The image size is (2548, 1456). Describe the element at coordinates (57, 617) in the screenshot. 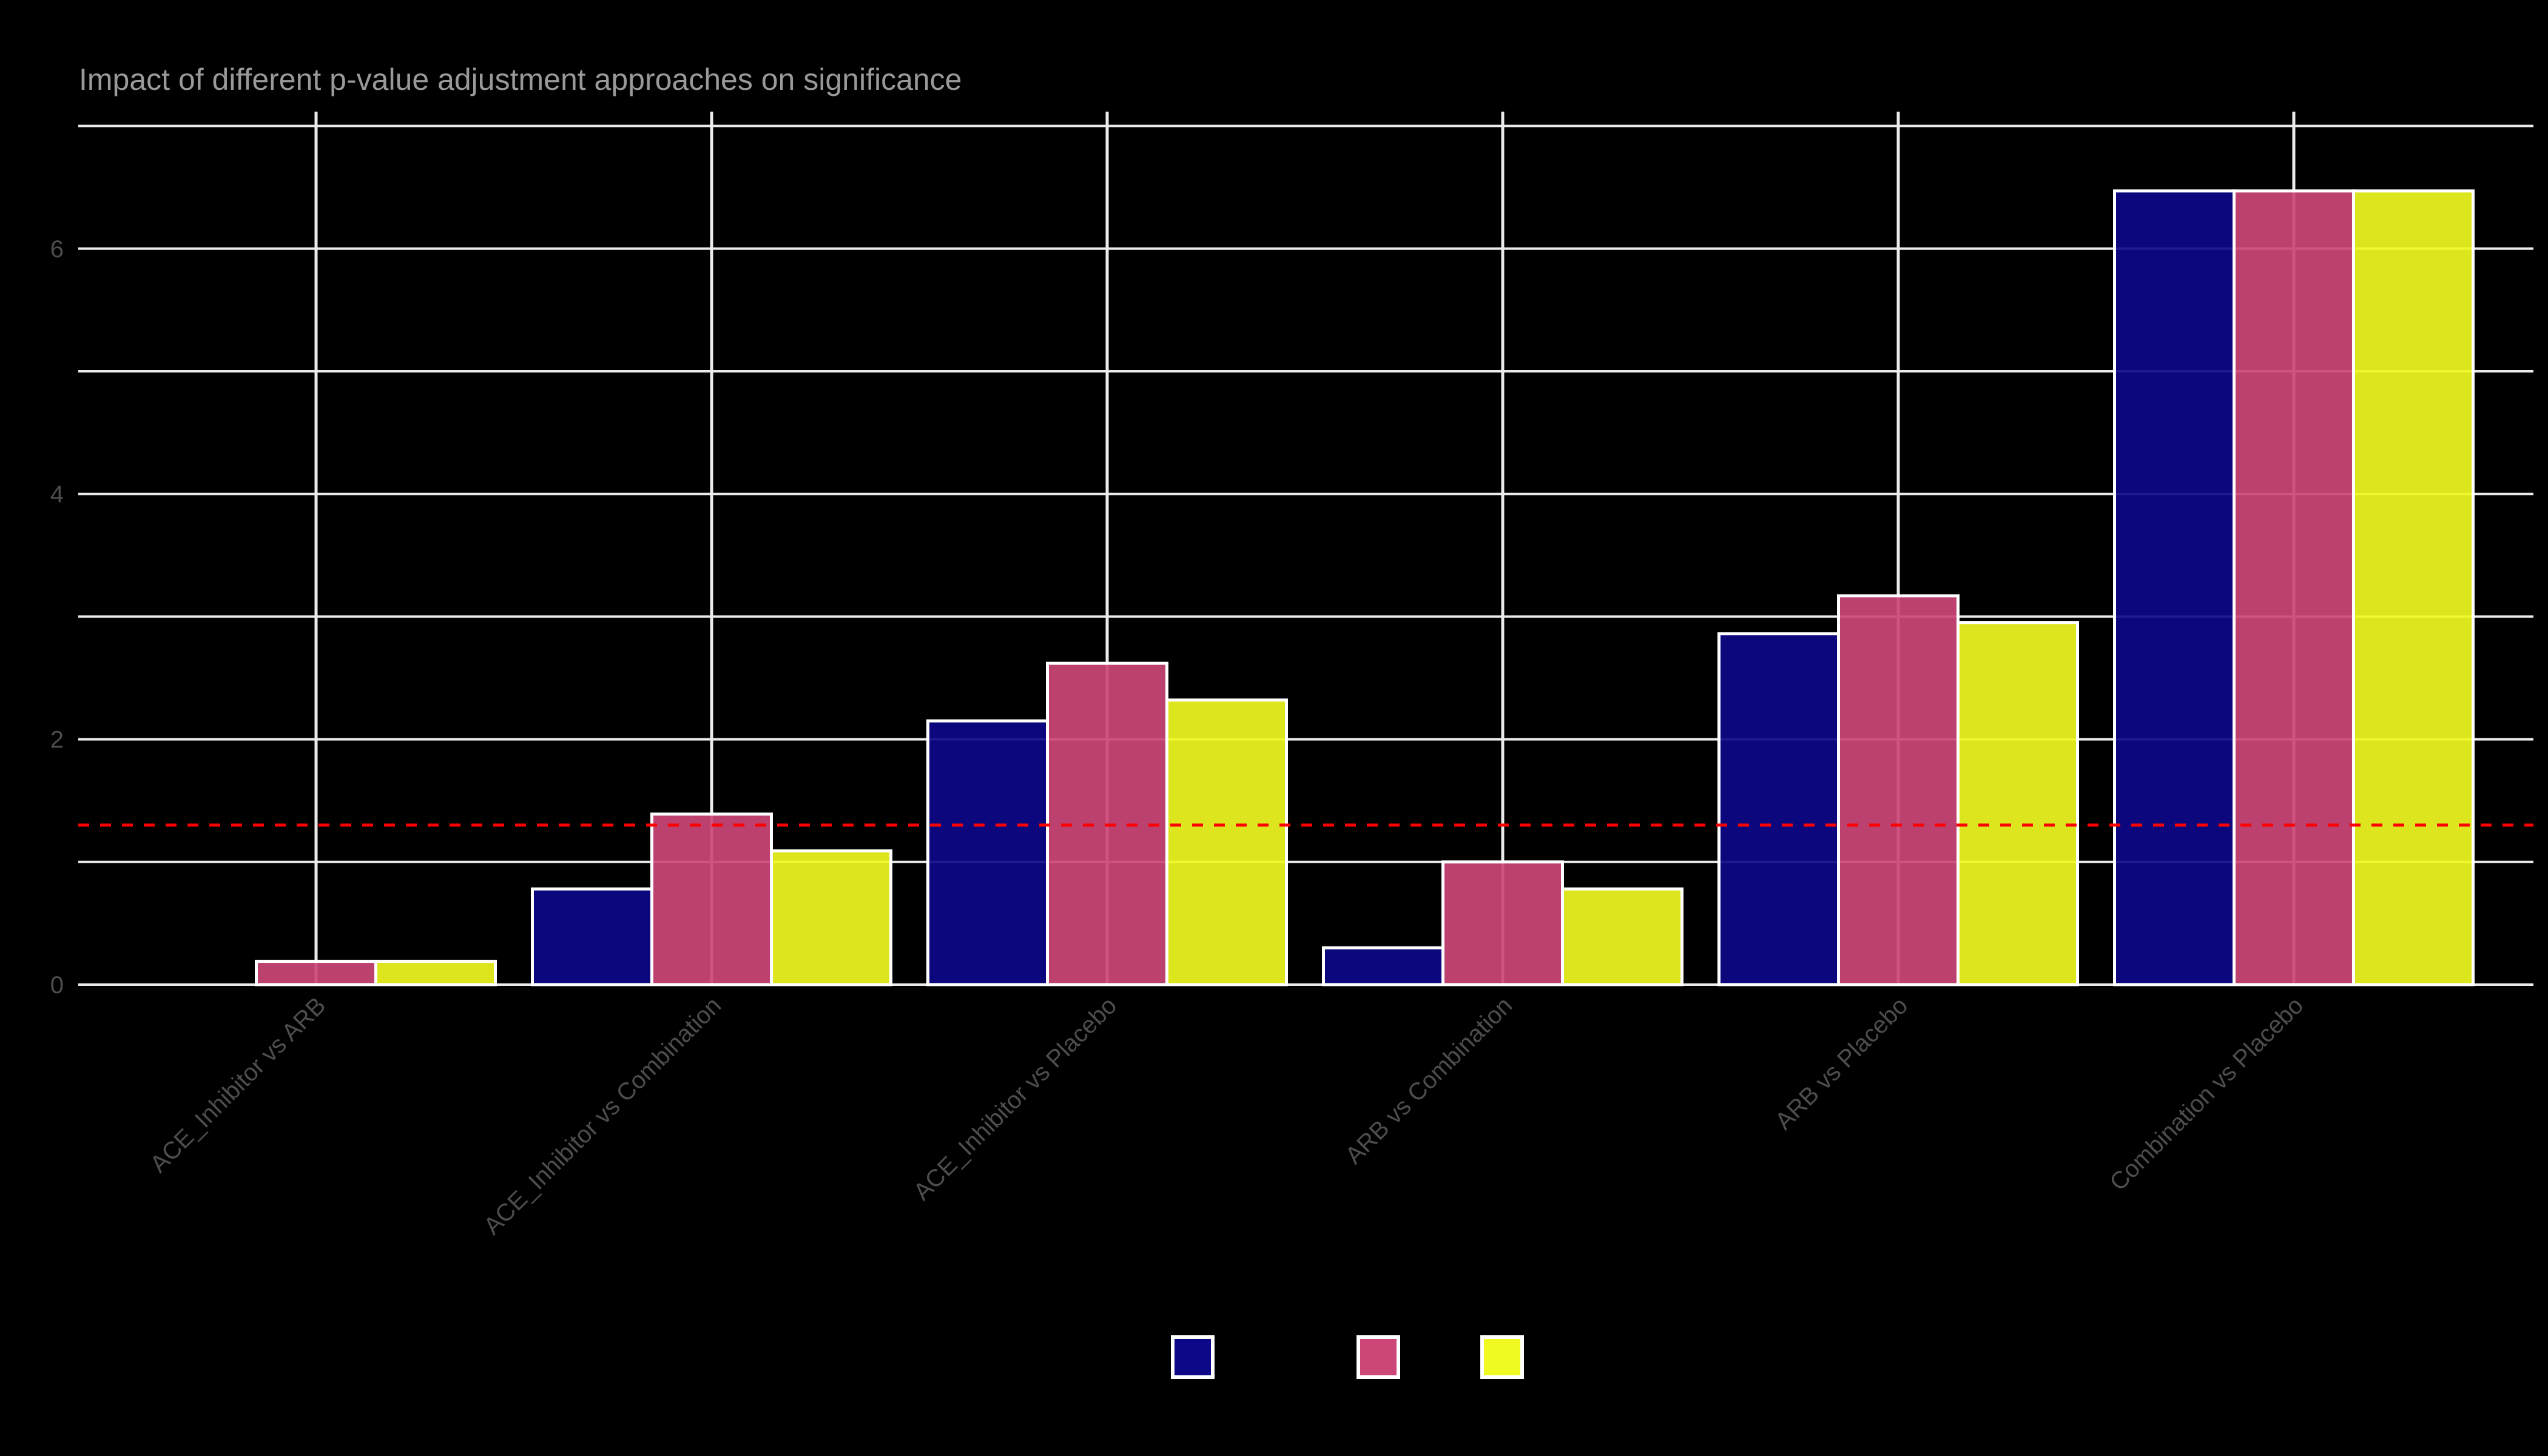

I see `y-axis-ticks: 0 2 4 6` at that location.